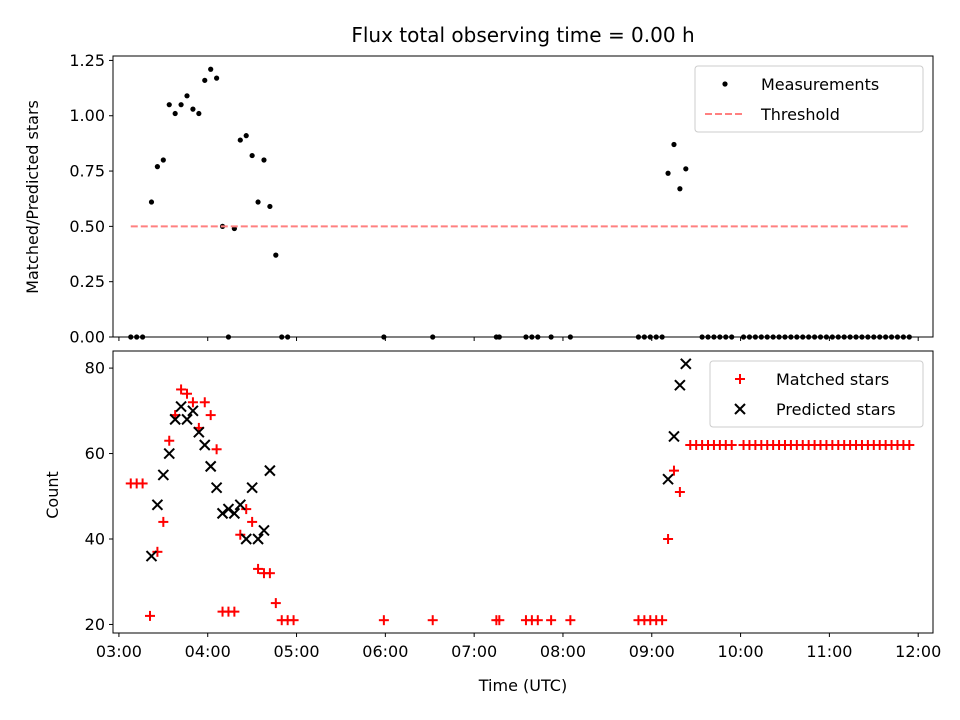 This screenshot has width=960, height=720. I want to click on x-axis-label: Time (UTC), so click(522, 685).